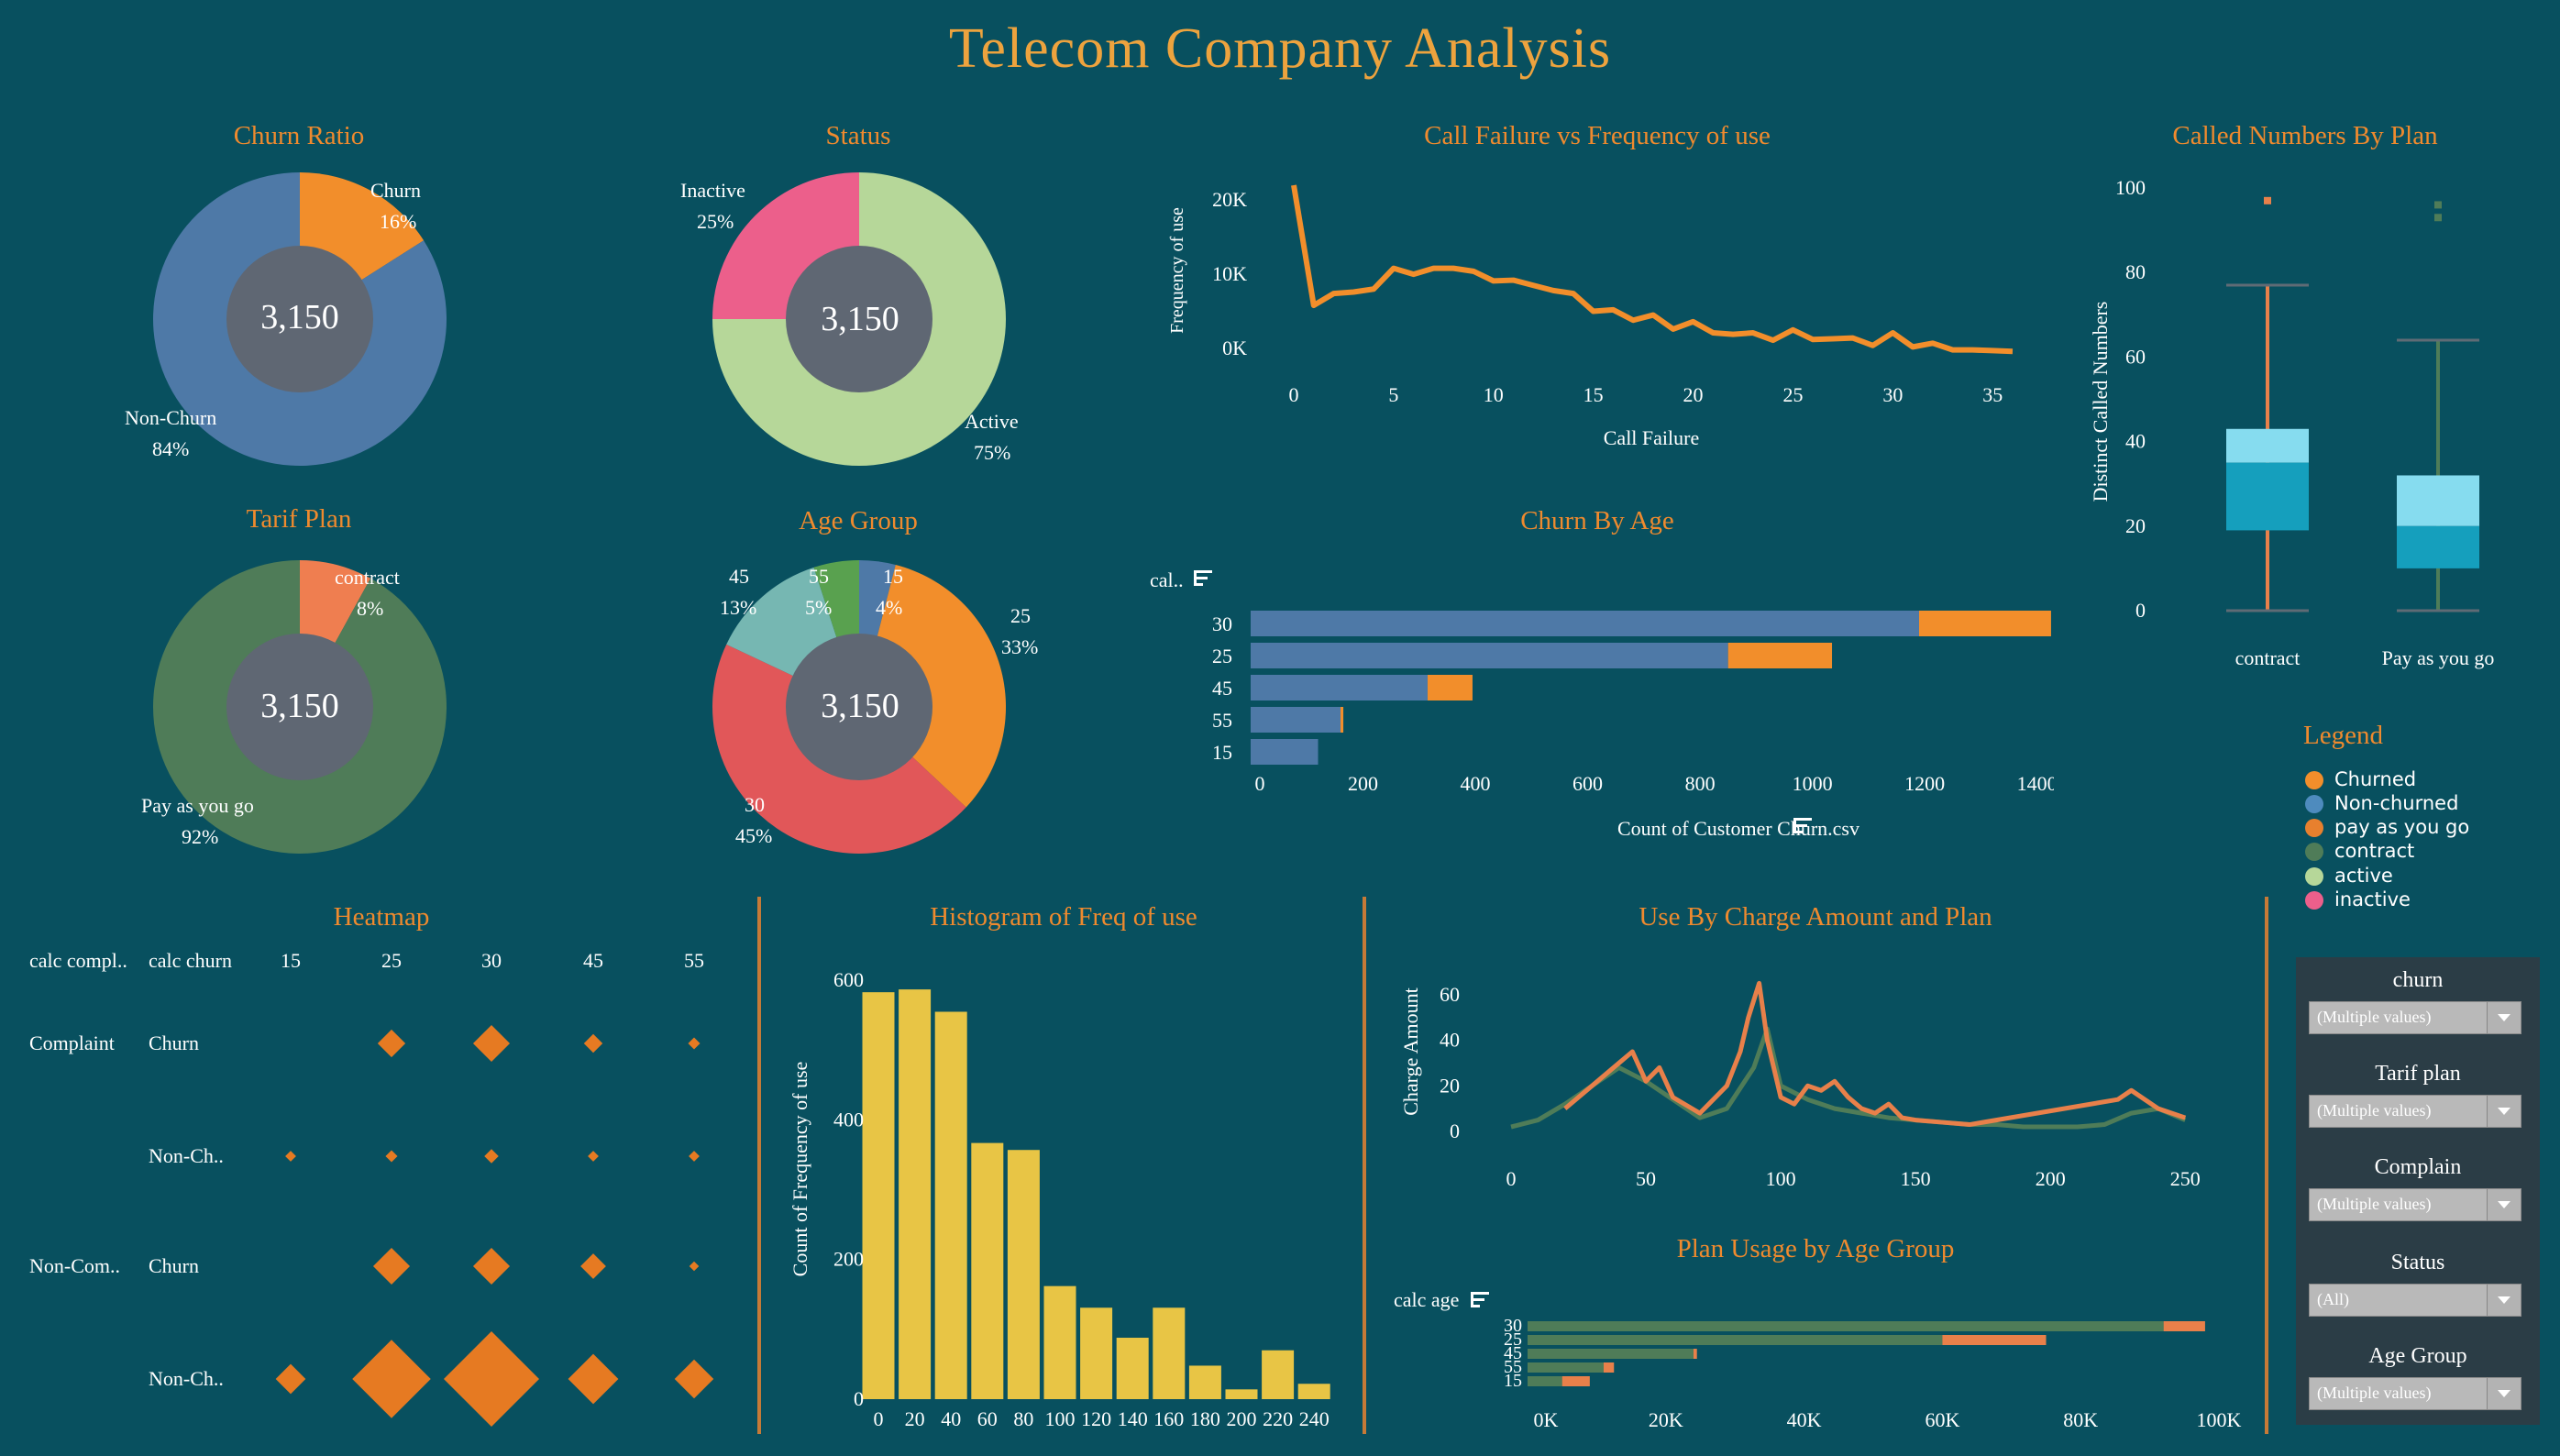 This screenshot has height=1456, width=2560. I want to click on histogram-ytick: 400, so click(848, 1119).